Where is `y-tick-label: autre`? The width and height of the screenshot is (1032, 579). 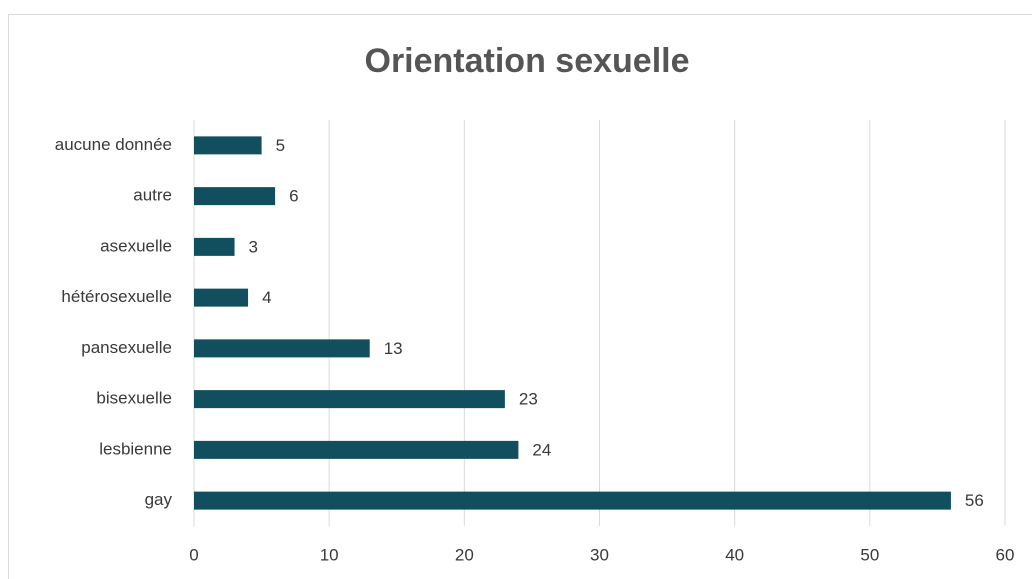
y-tick-label: autre is located at coordinates (152, 195).